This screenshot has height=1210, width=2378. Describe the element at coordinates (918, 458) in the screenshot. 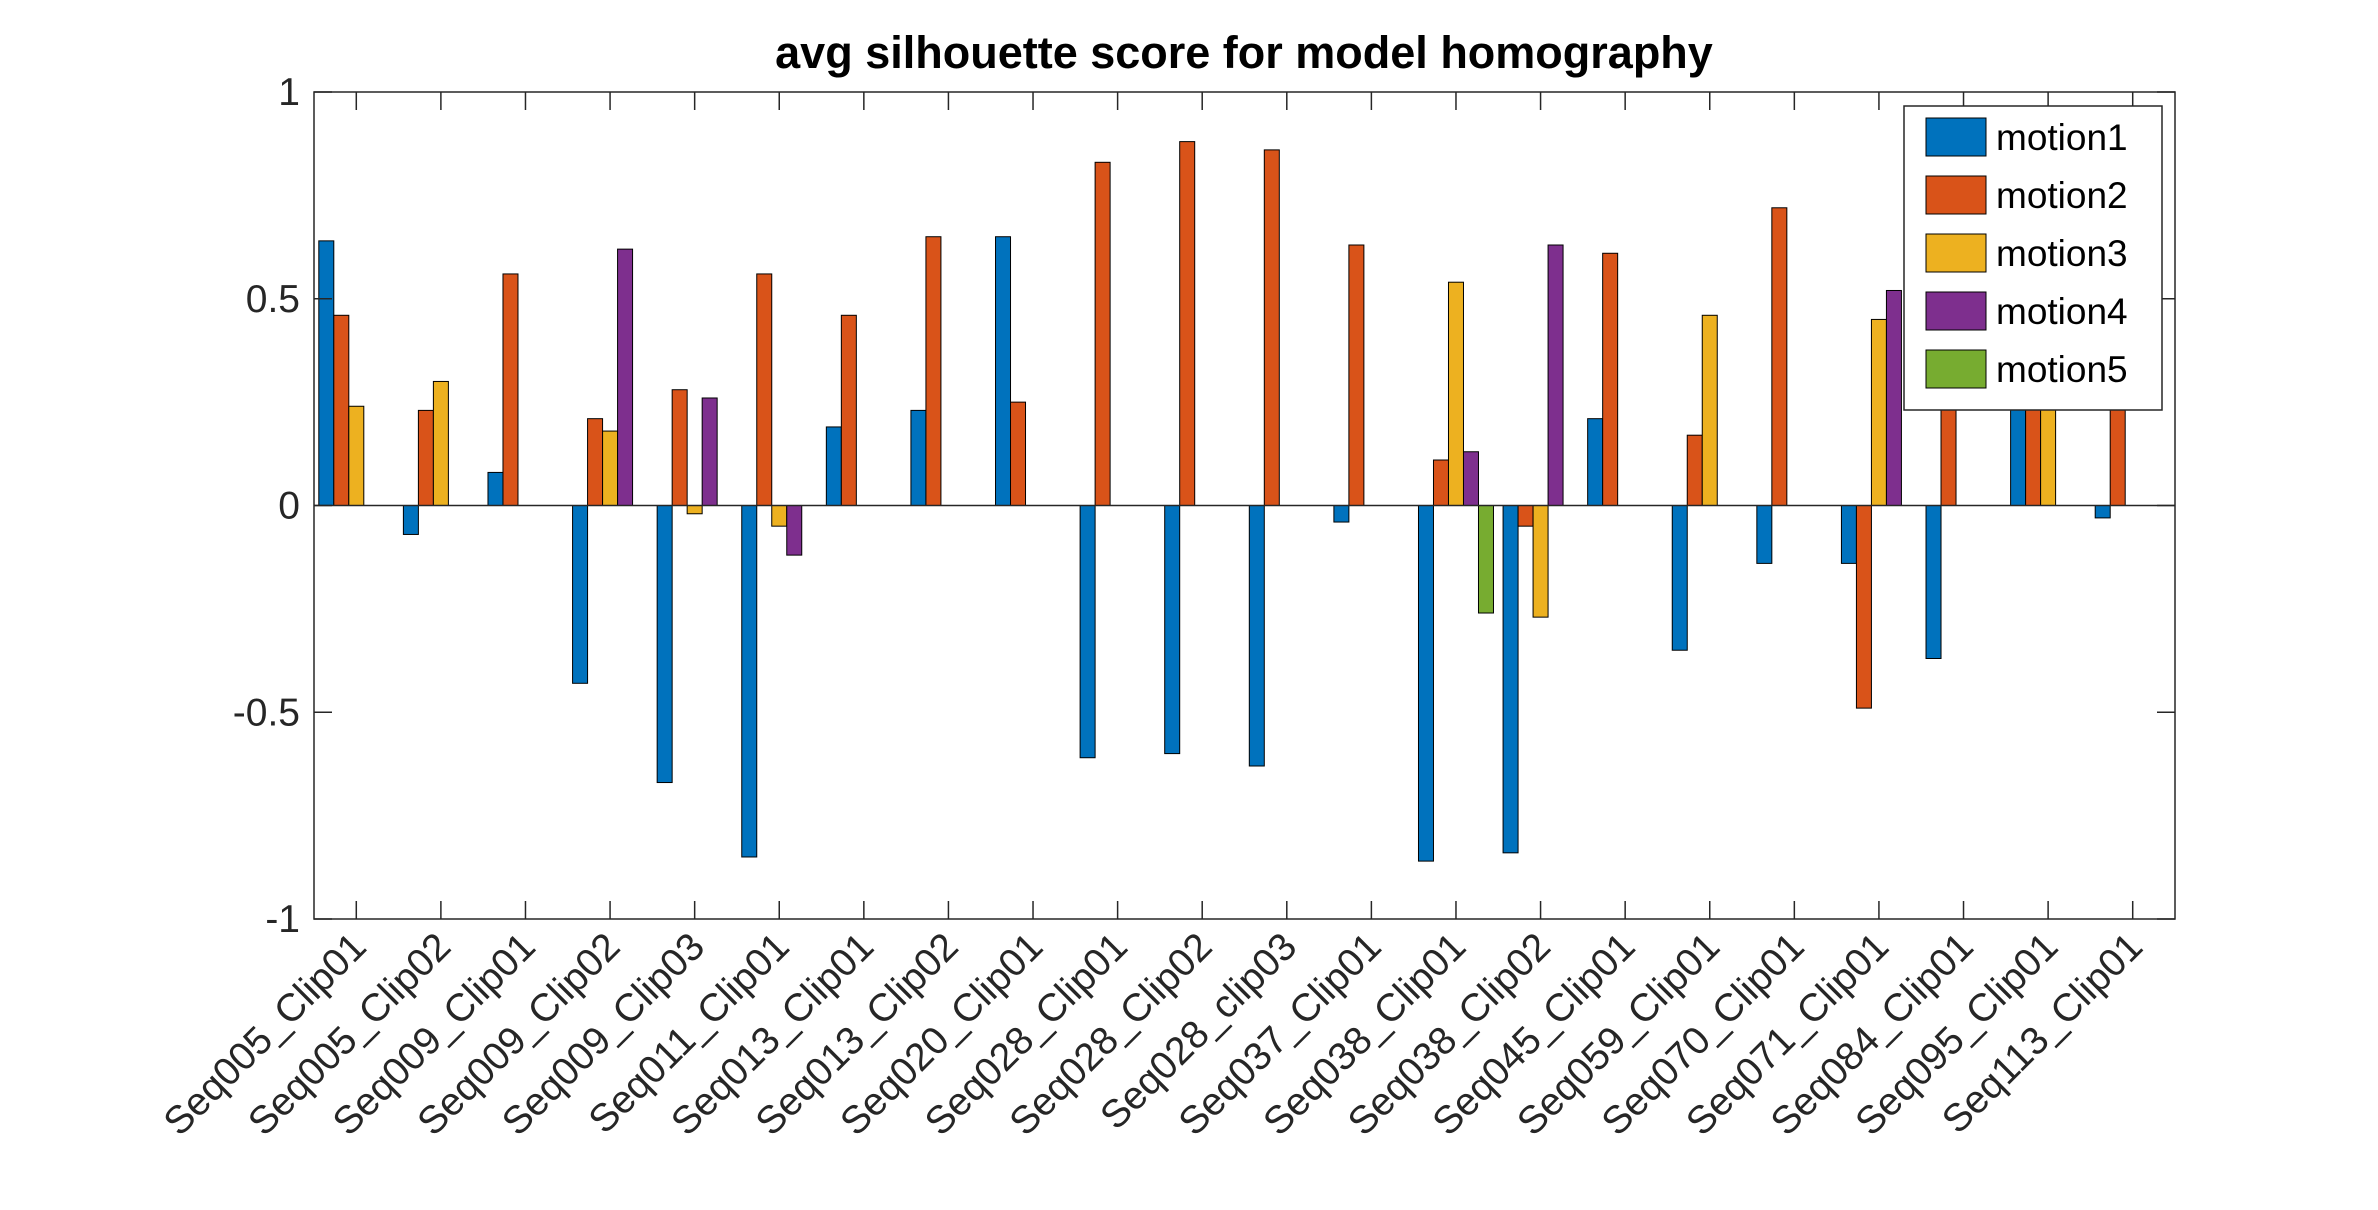

I see `bar-motion1-Seq013_Clip02` at that location.